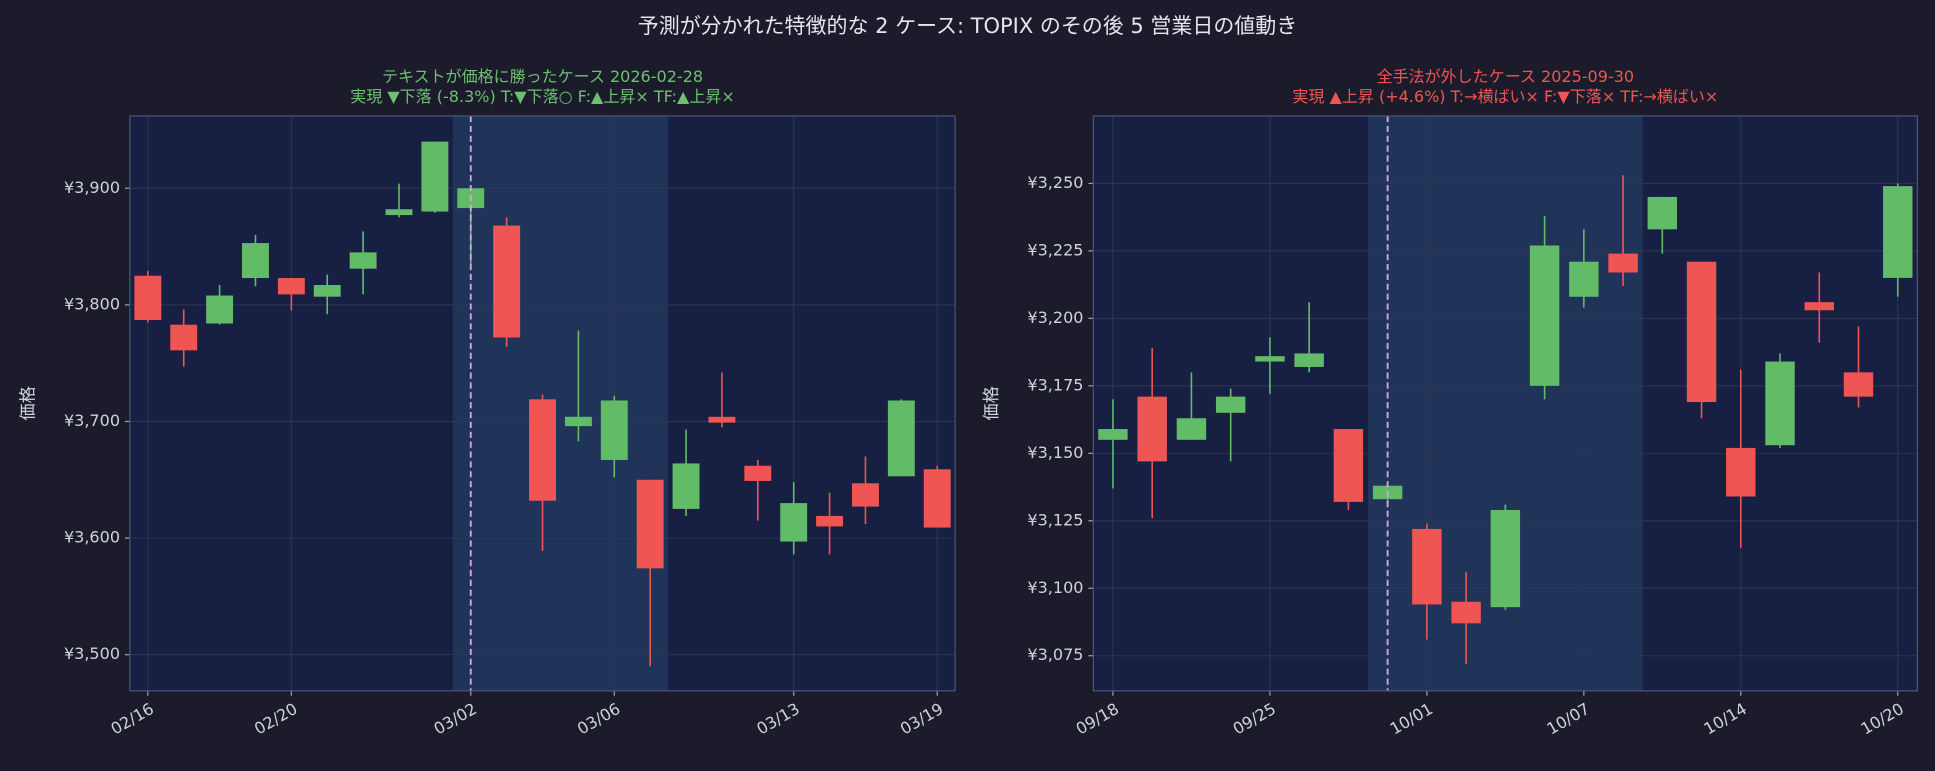  What do you see at coordinates (560, 403) in the screenshot?
I see `forecast-window` at bounding box center [560, 403].